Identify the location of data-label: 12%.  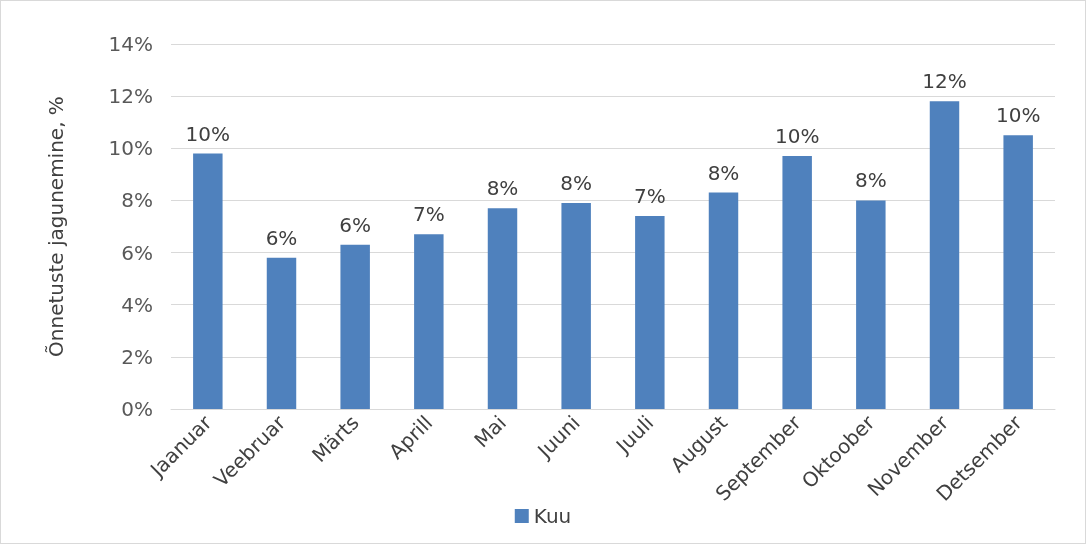
(944, 81).